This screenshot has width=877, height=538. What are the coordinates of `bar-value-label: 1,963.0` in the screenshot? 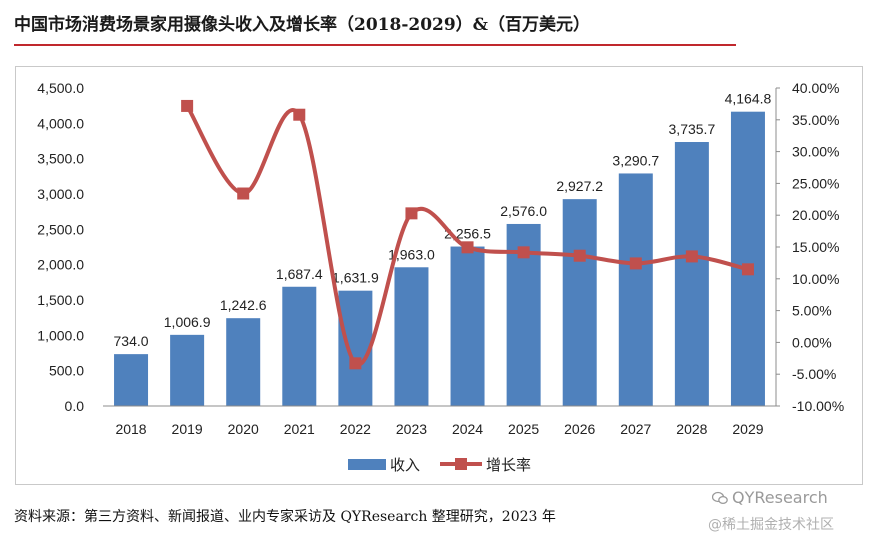 It's located at (411, 254).